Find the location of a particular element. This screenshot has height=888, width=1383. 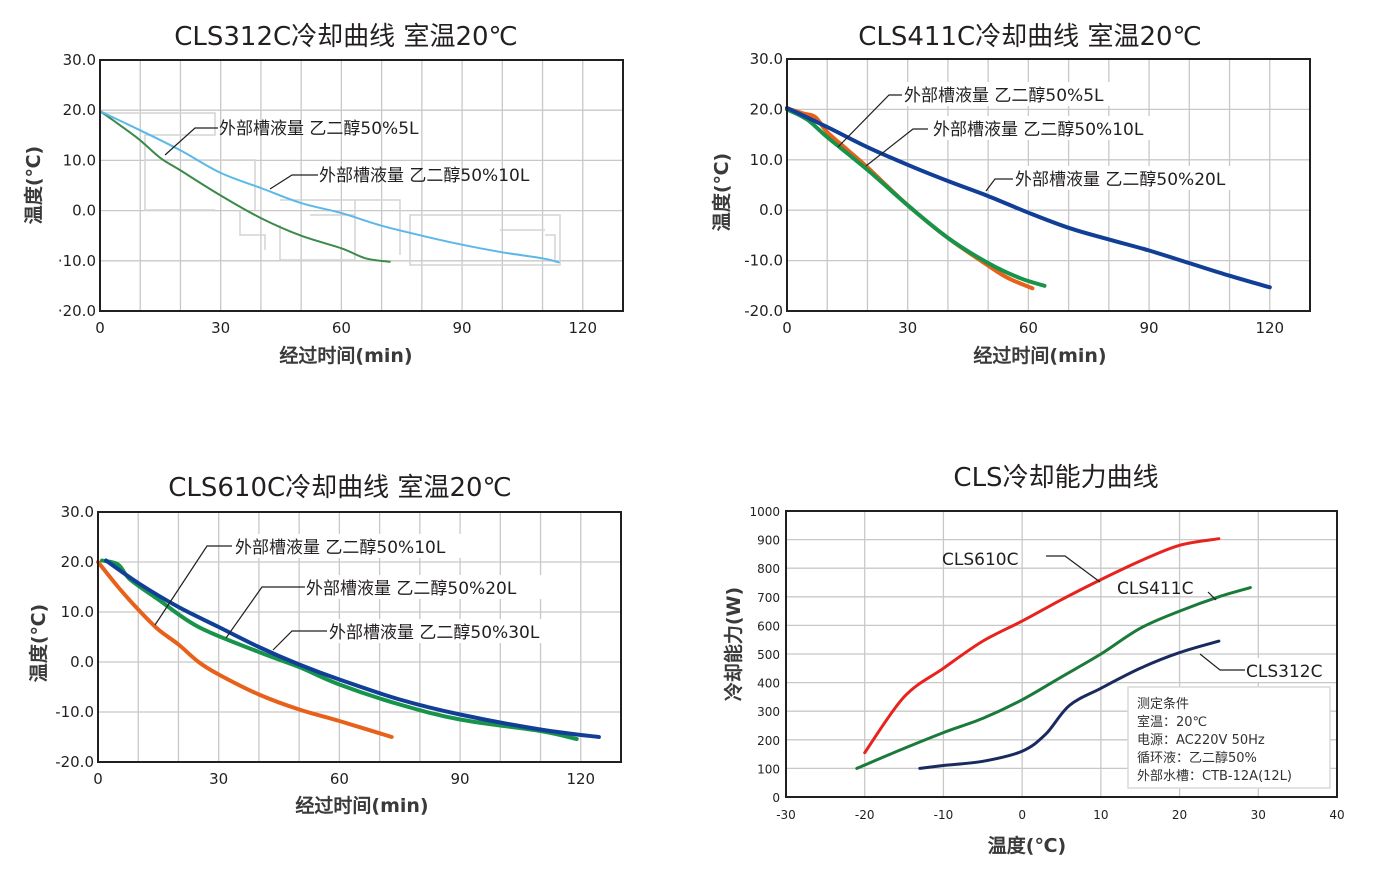

background-boxes is located at coordinates (330, 189).